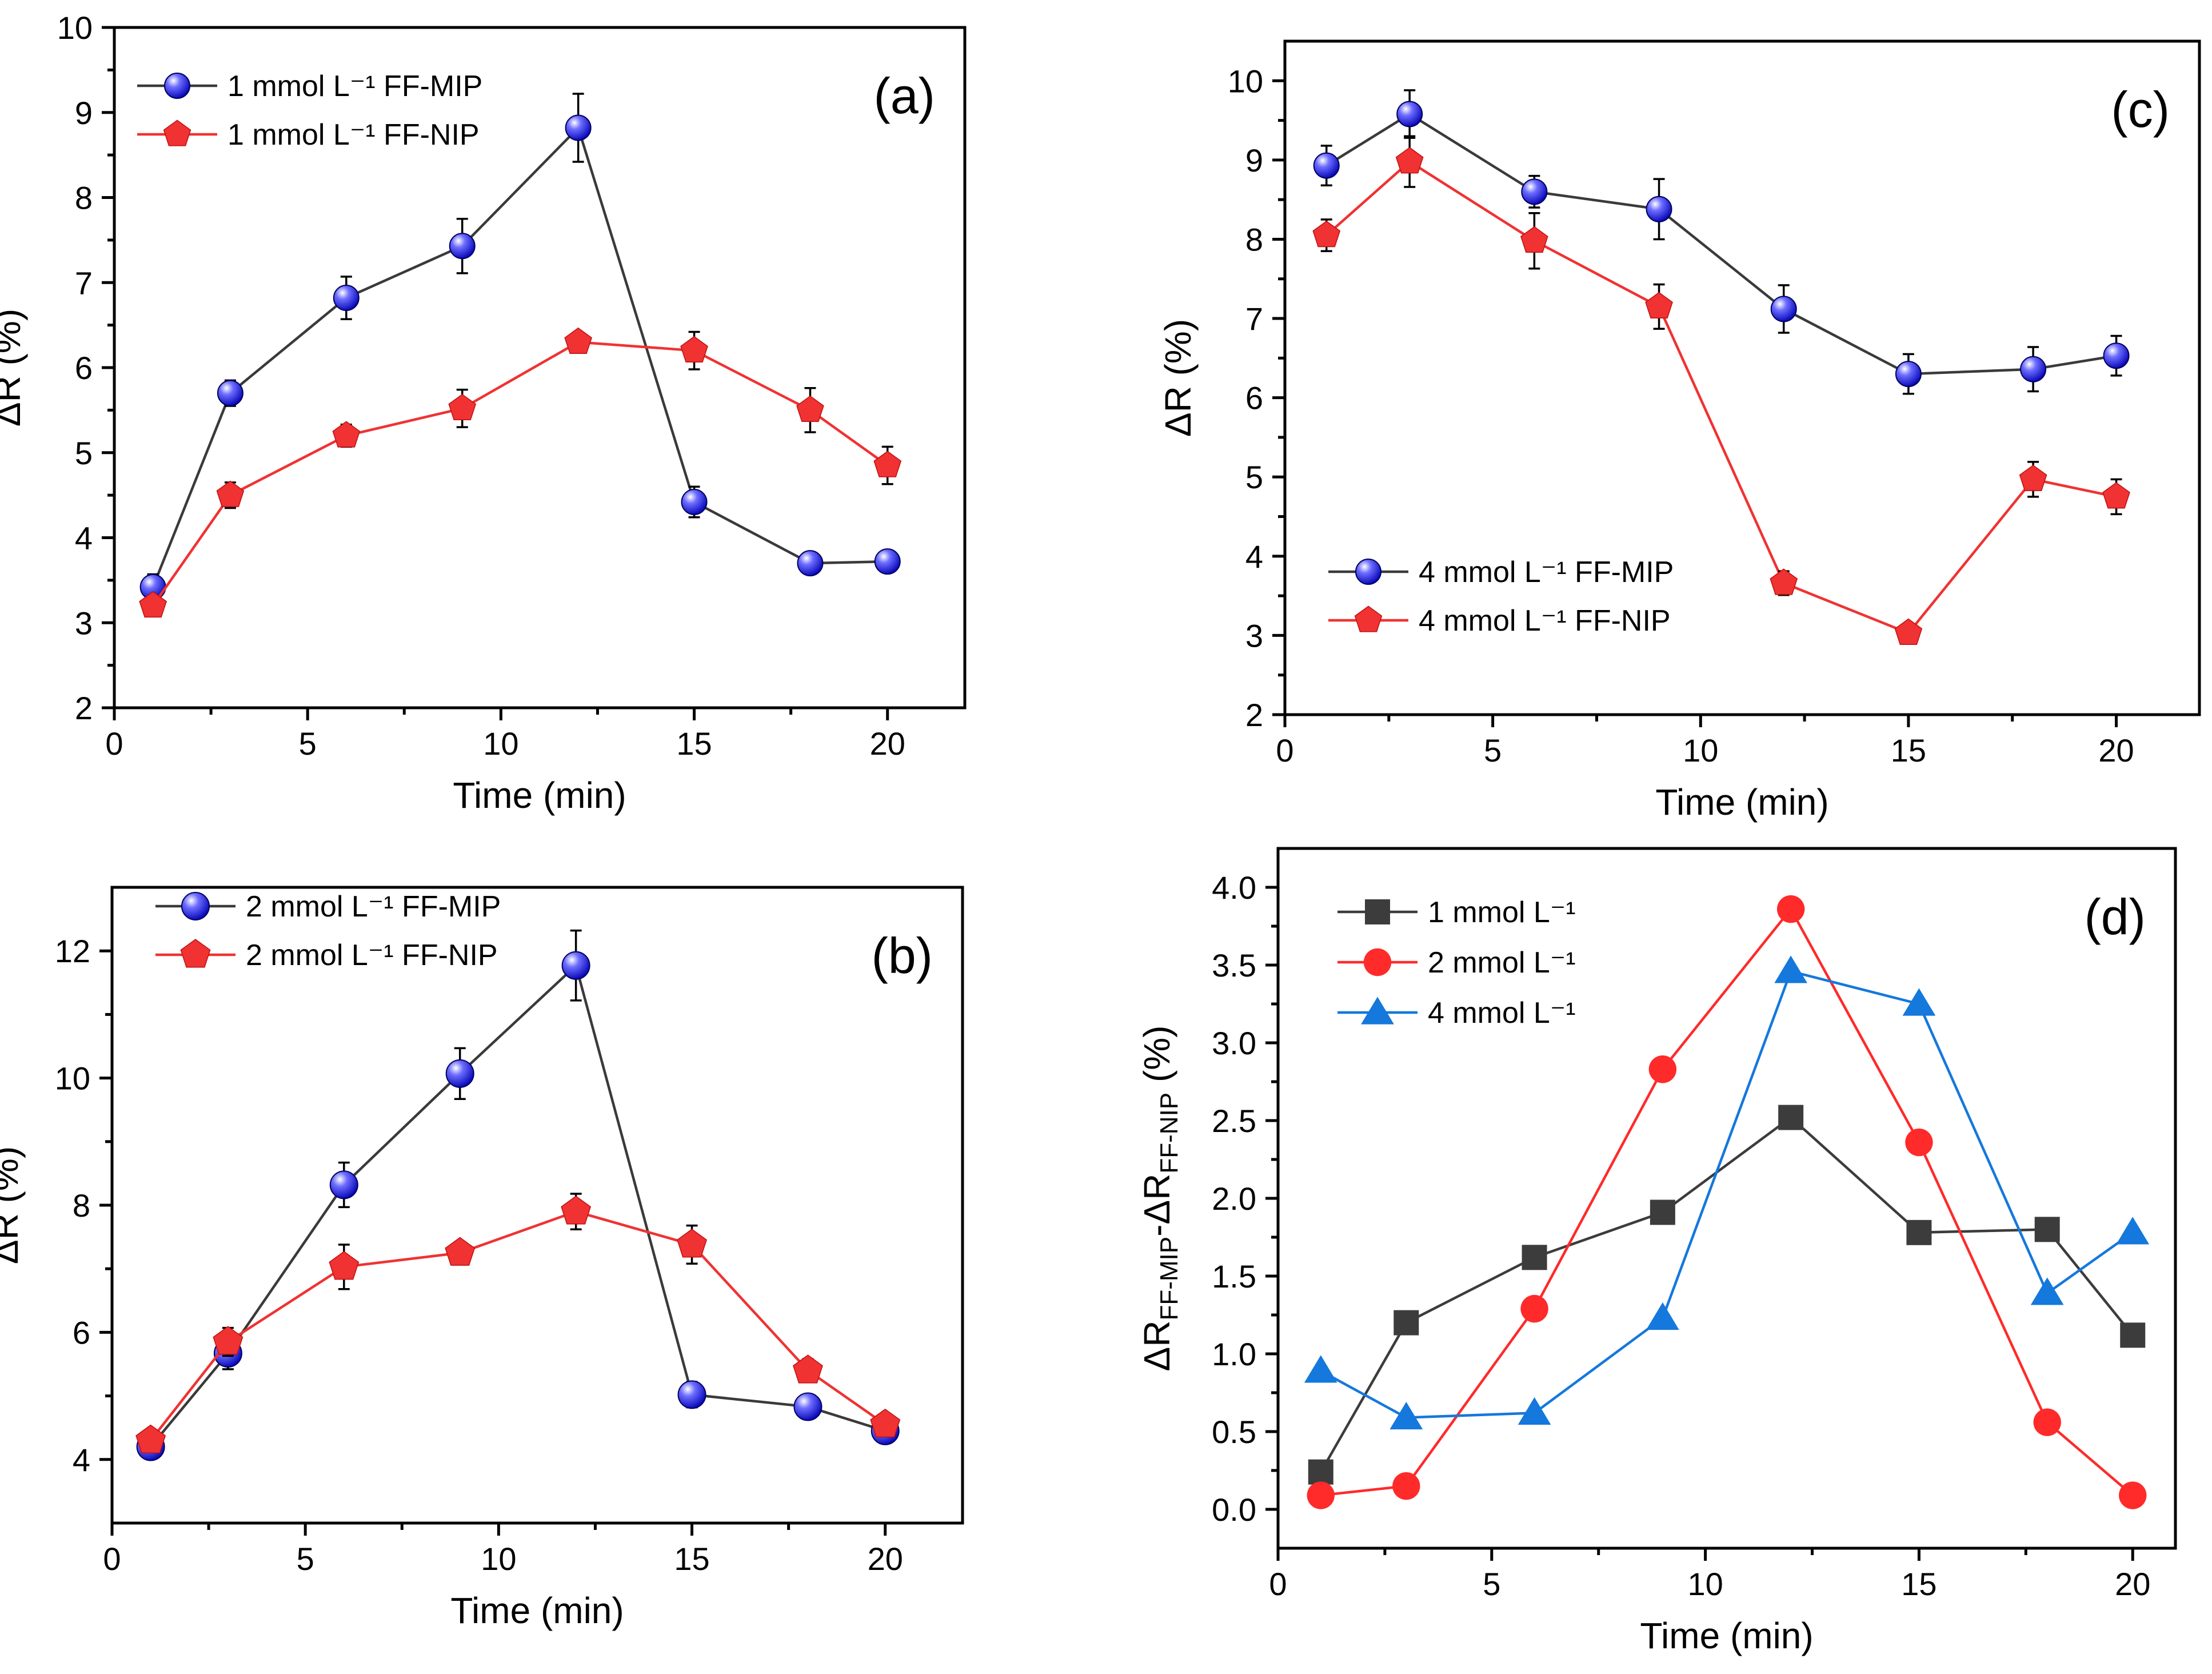 The image size is (2212, 1674). I want to click on y-tick-label: 9, so click(84, 113).